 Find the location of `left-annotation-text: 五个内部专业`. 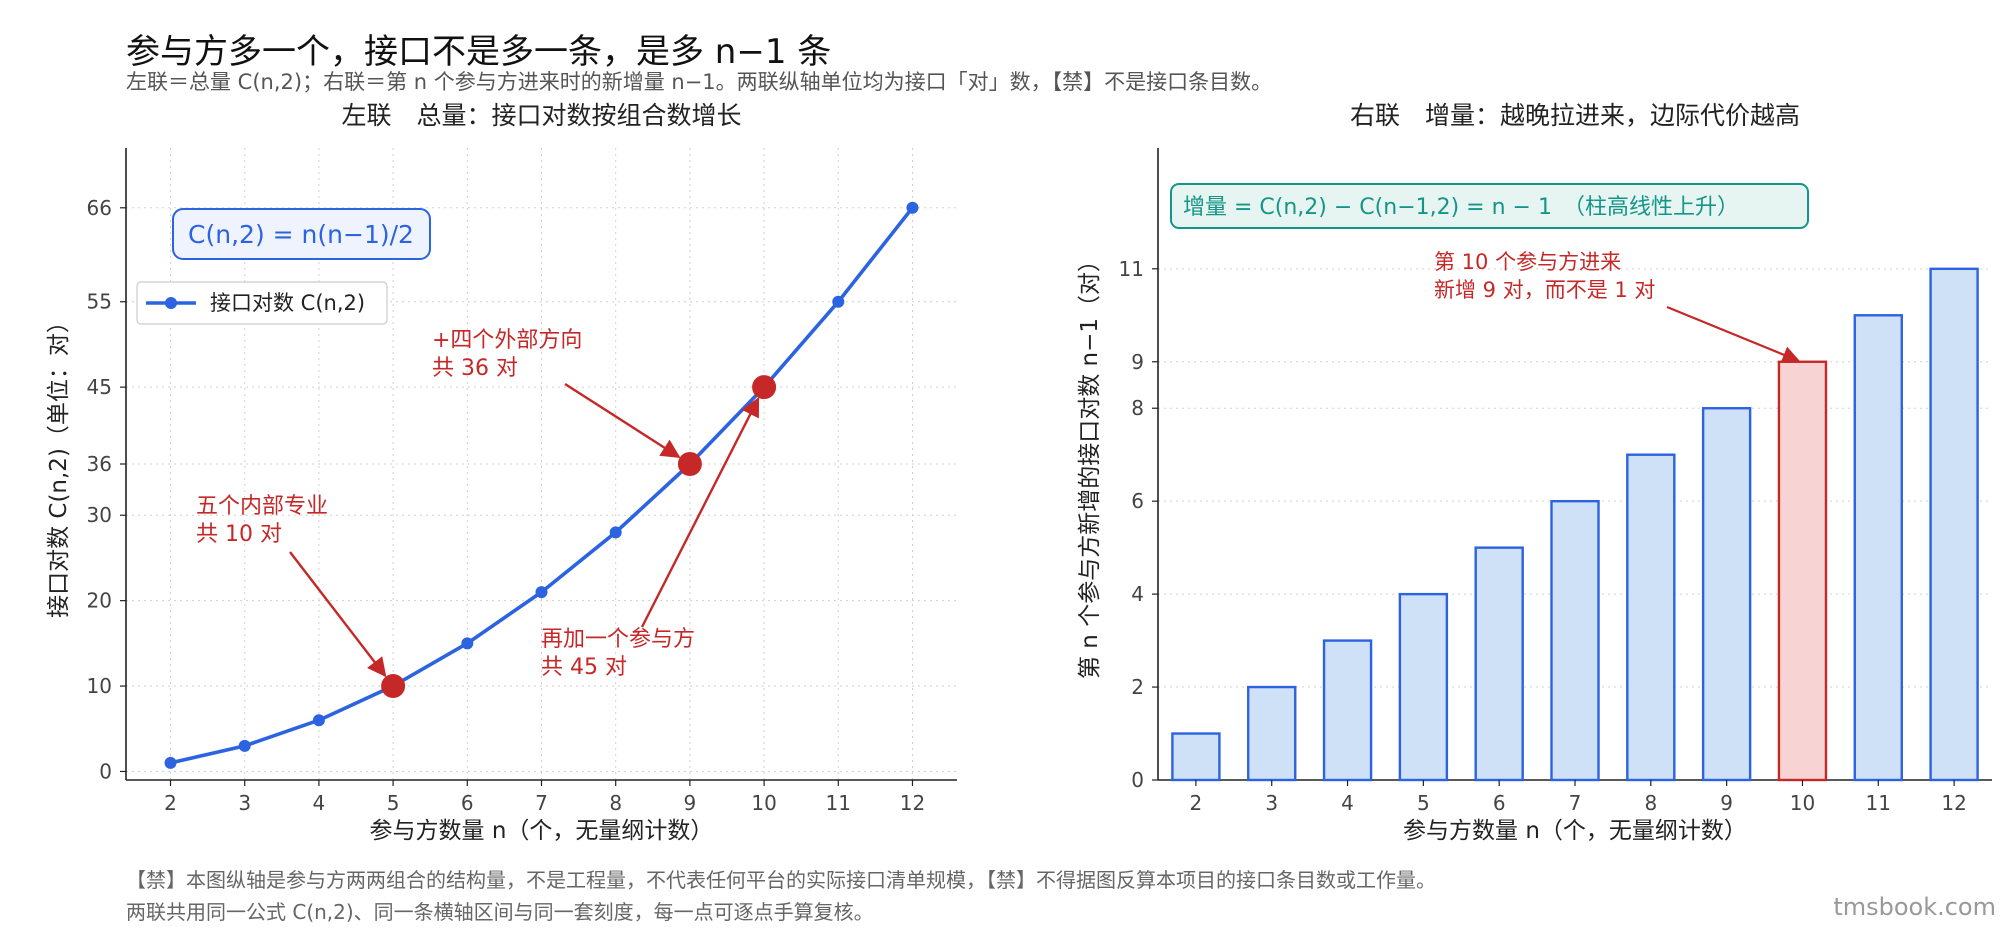

left-annotation-text: 五个内部专业 is located at coordinates (262, 506).